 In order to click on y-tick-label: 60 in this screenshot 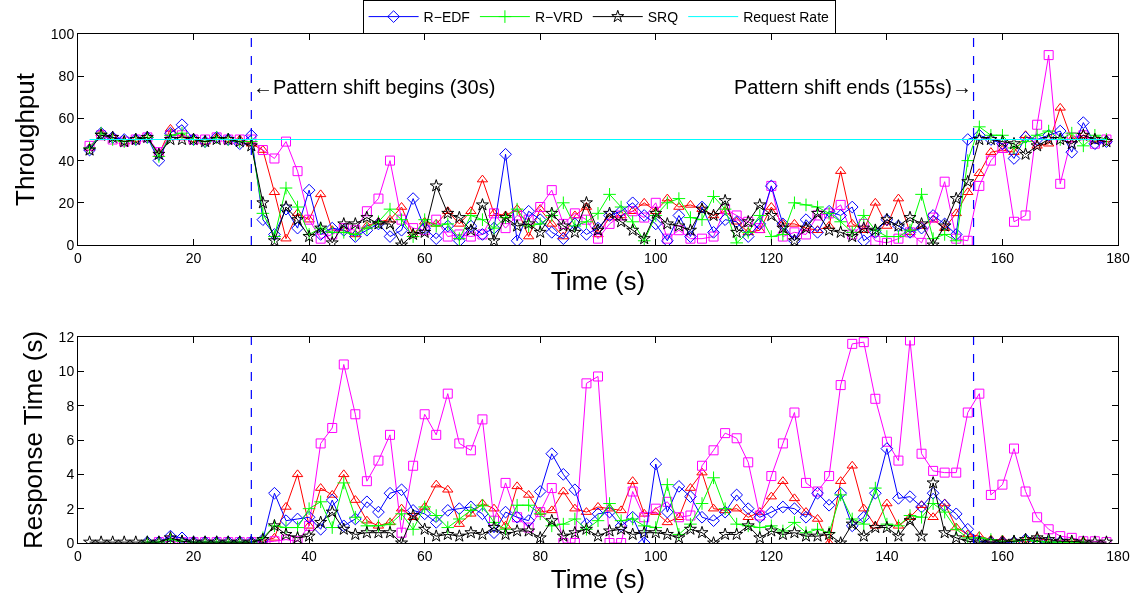, I will do `click(66, 118)`.